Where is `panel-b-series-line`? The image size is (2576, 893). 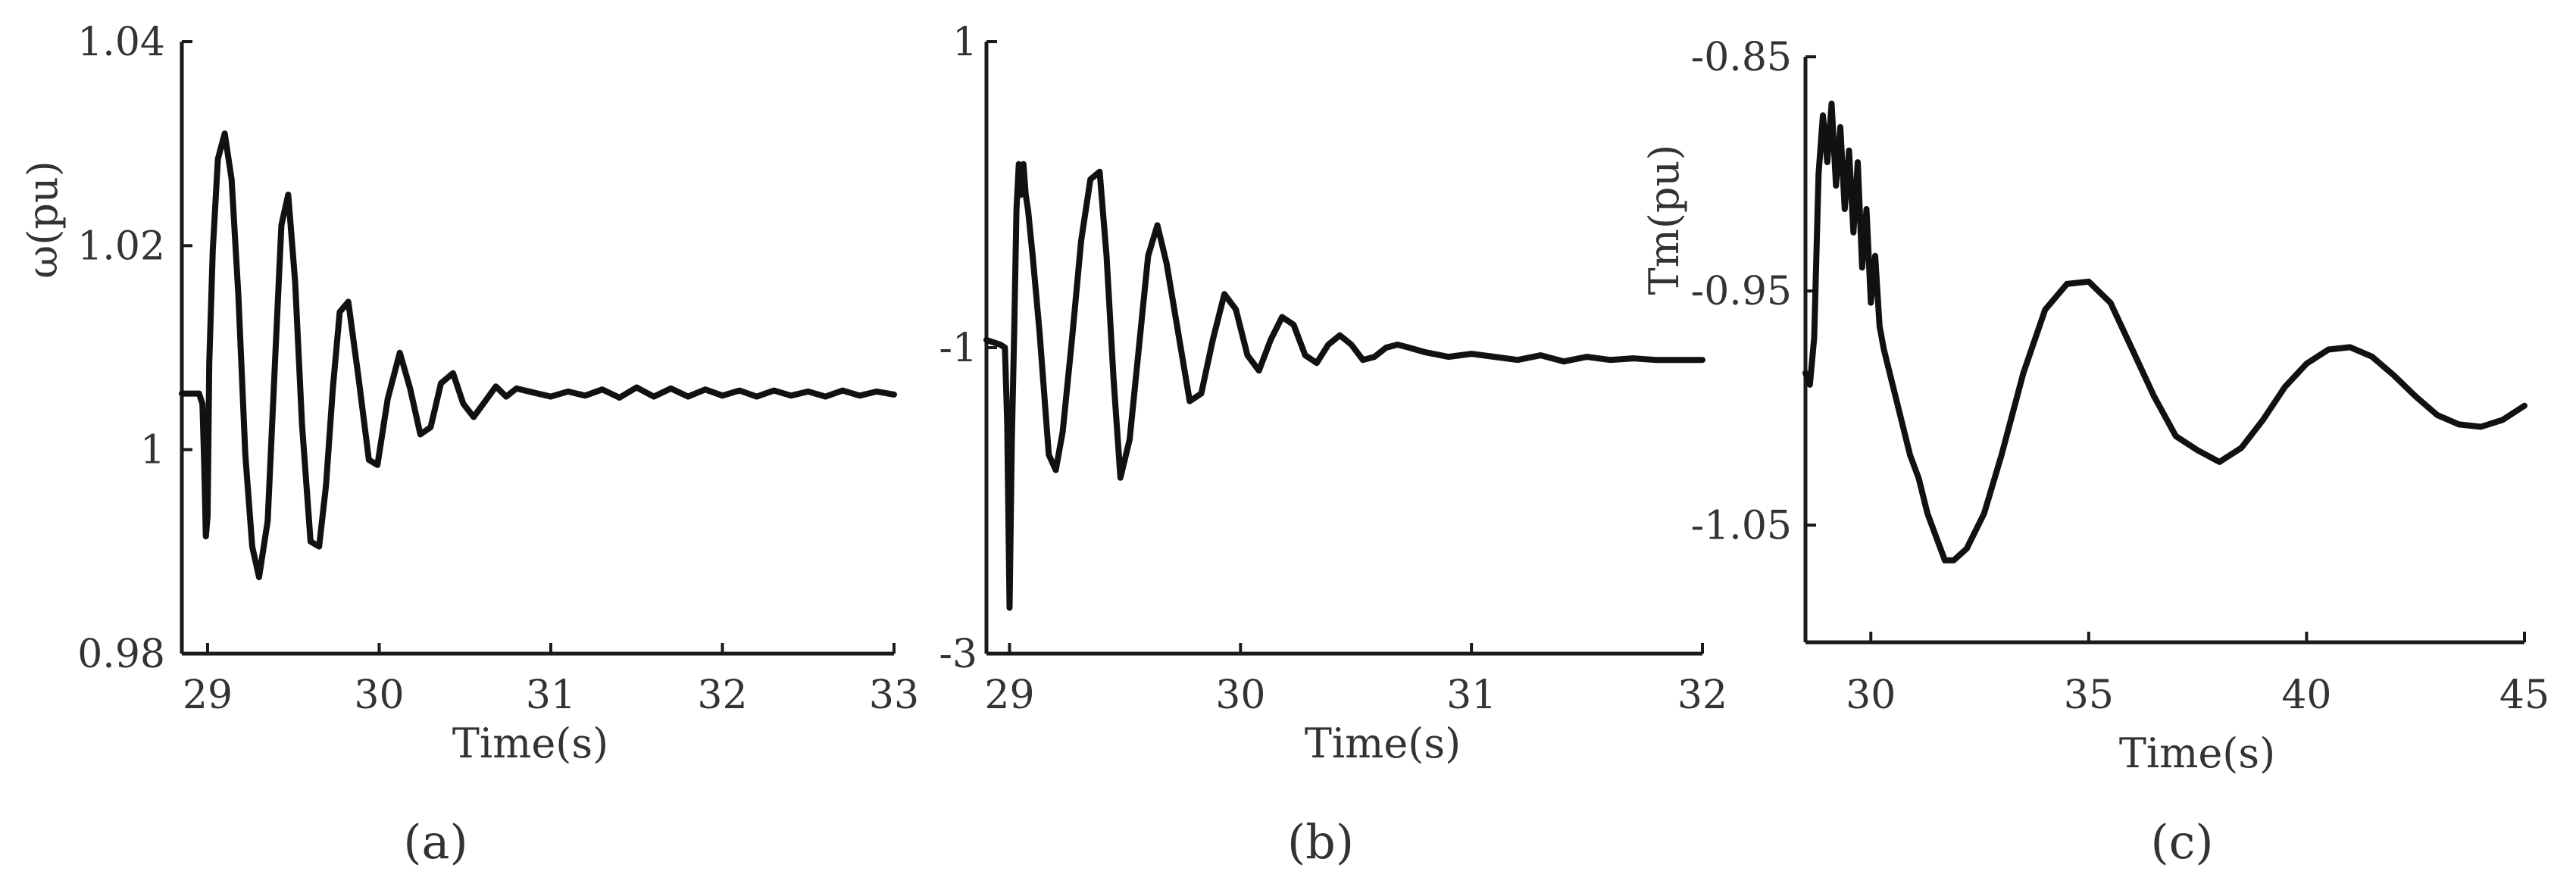 panel-b-series-line is located at coordinates (1344, 386).